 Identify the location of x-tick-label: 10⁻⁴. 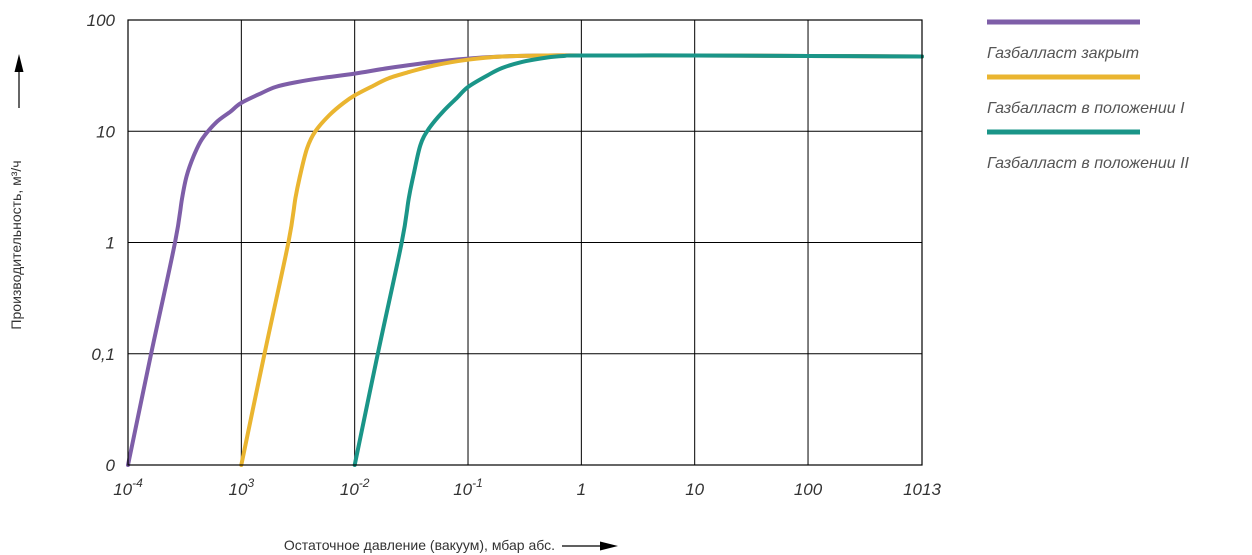
(128, 487).